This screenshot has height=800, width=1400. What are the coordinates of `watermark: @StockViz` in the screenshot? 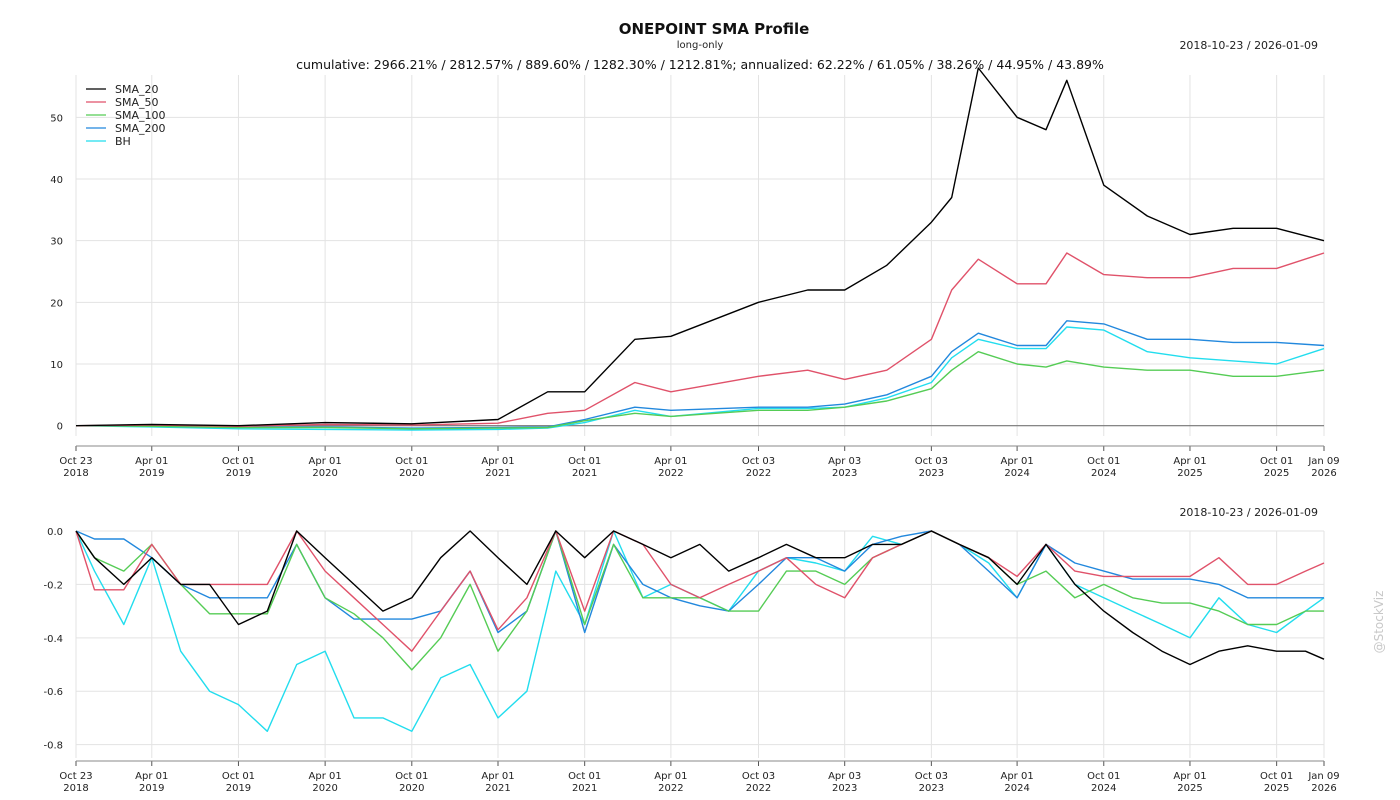 It's located at (1379, 622).